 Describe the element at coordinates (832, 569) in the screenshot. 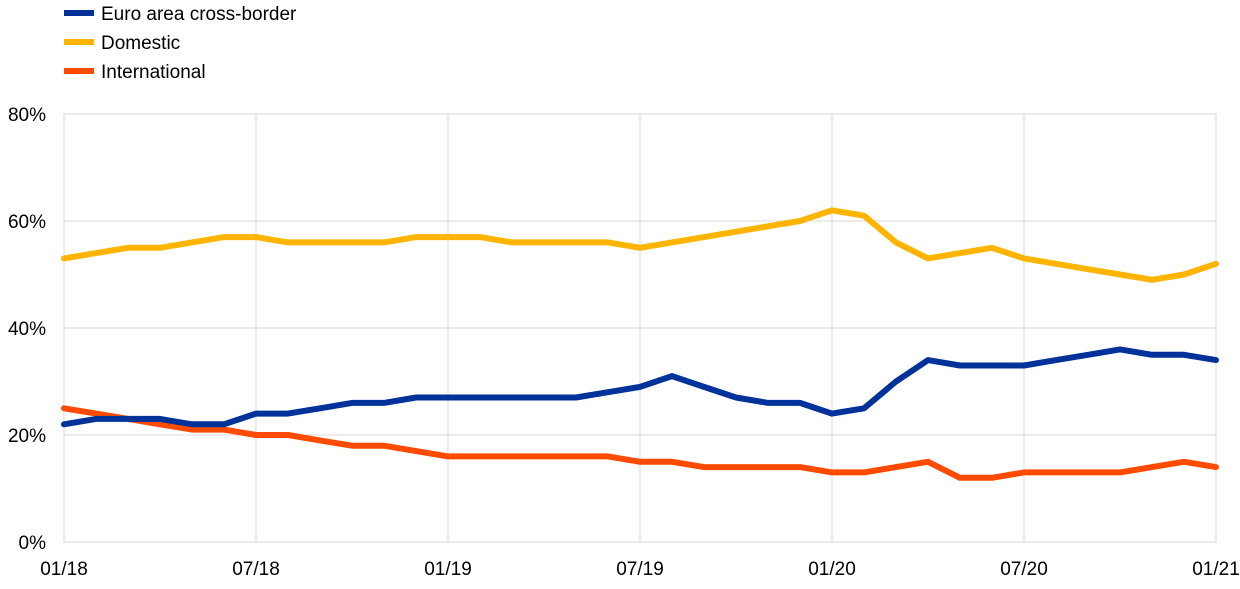

I see `x-tick-label: 01/20` at that location.